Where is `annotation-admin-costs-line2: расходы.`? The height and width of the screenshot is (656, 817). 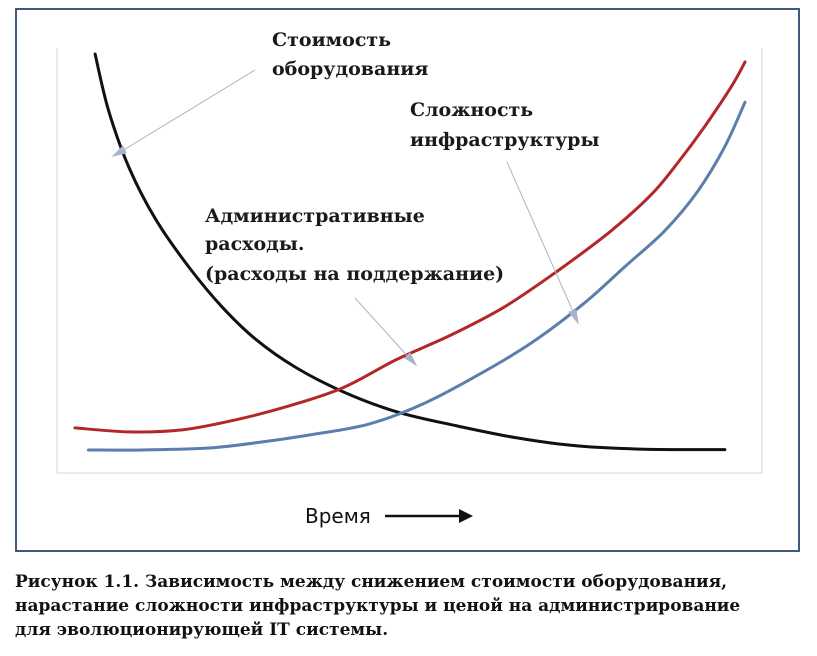
annotation-admin-costs-line2: расходы. is located at coordinates (255, 244).